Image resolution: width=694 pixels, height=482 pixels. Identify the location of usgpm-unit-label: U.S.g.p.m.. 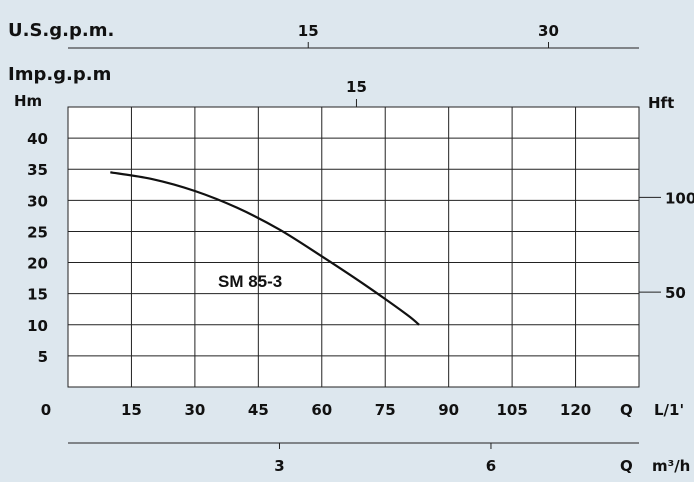
(61, 30).